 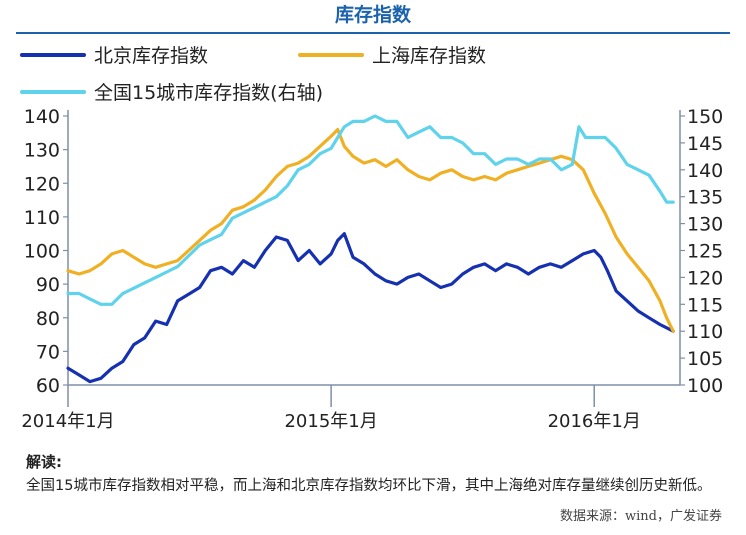 What do you see at coordinates (705, 252) in the screenshot?
I see `right-tick-label: 125` at bounding box center [705, 252].